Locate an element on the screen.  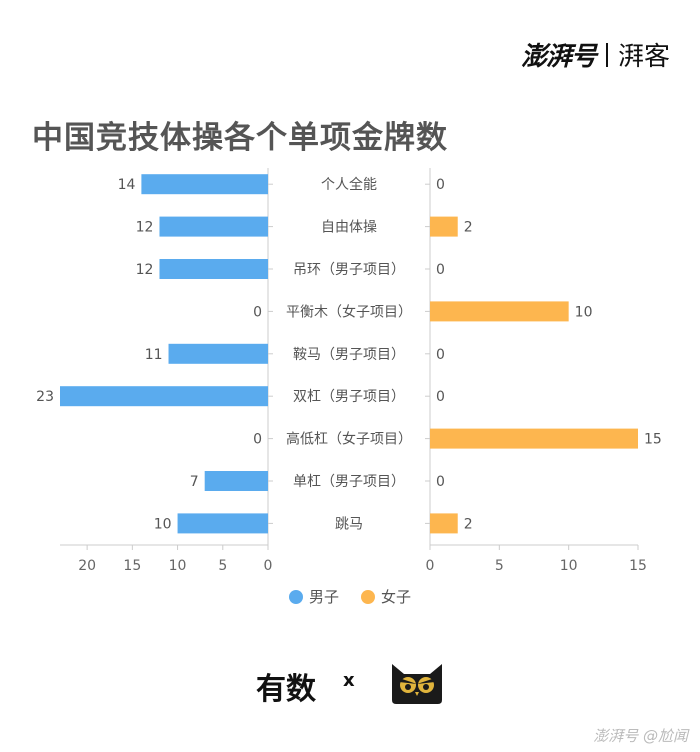
watermark: 澎湃号 @尬闻 is located at coordinates (640, 736).